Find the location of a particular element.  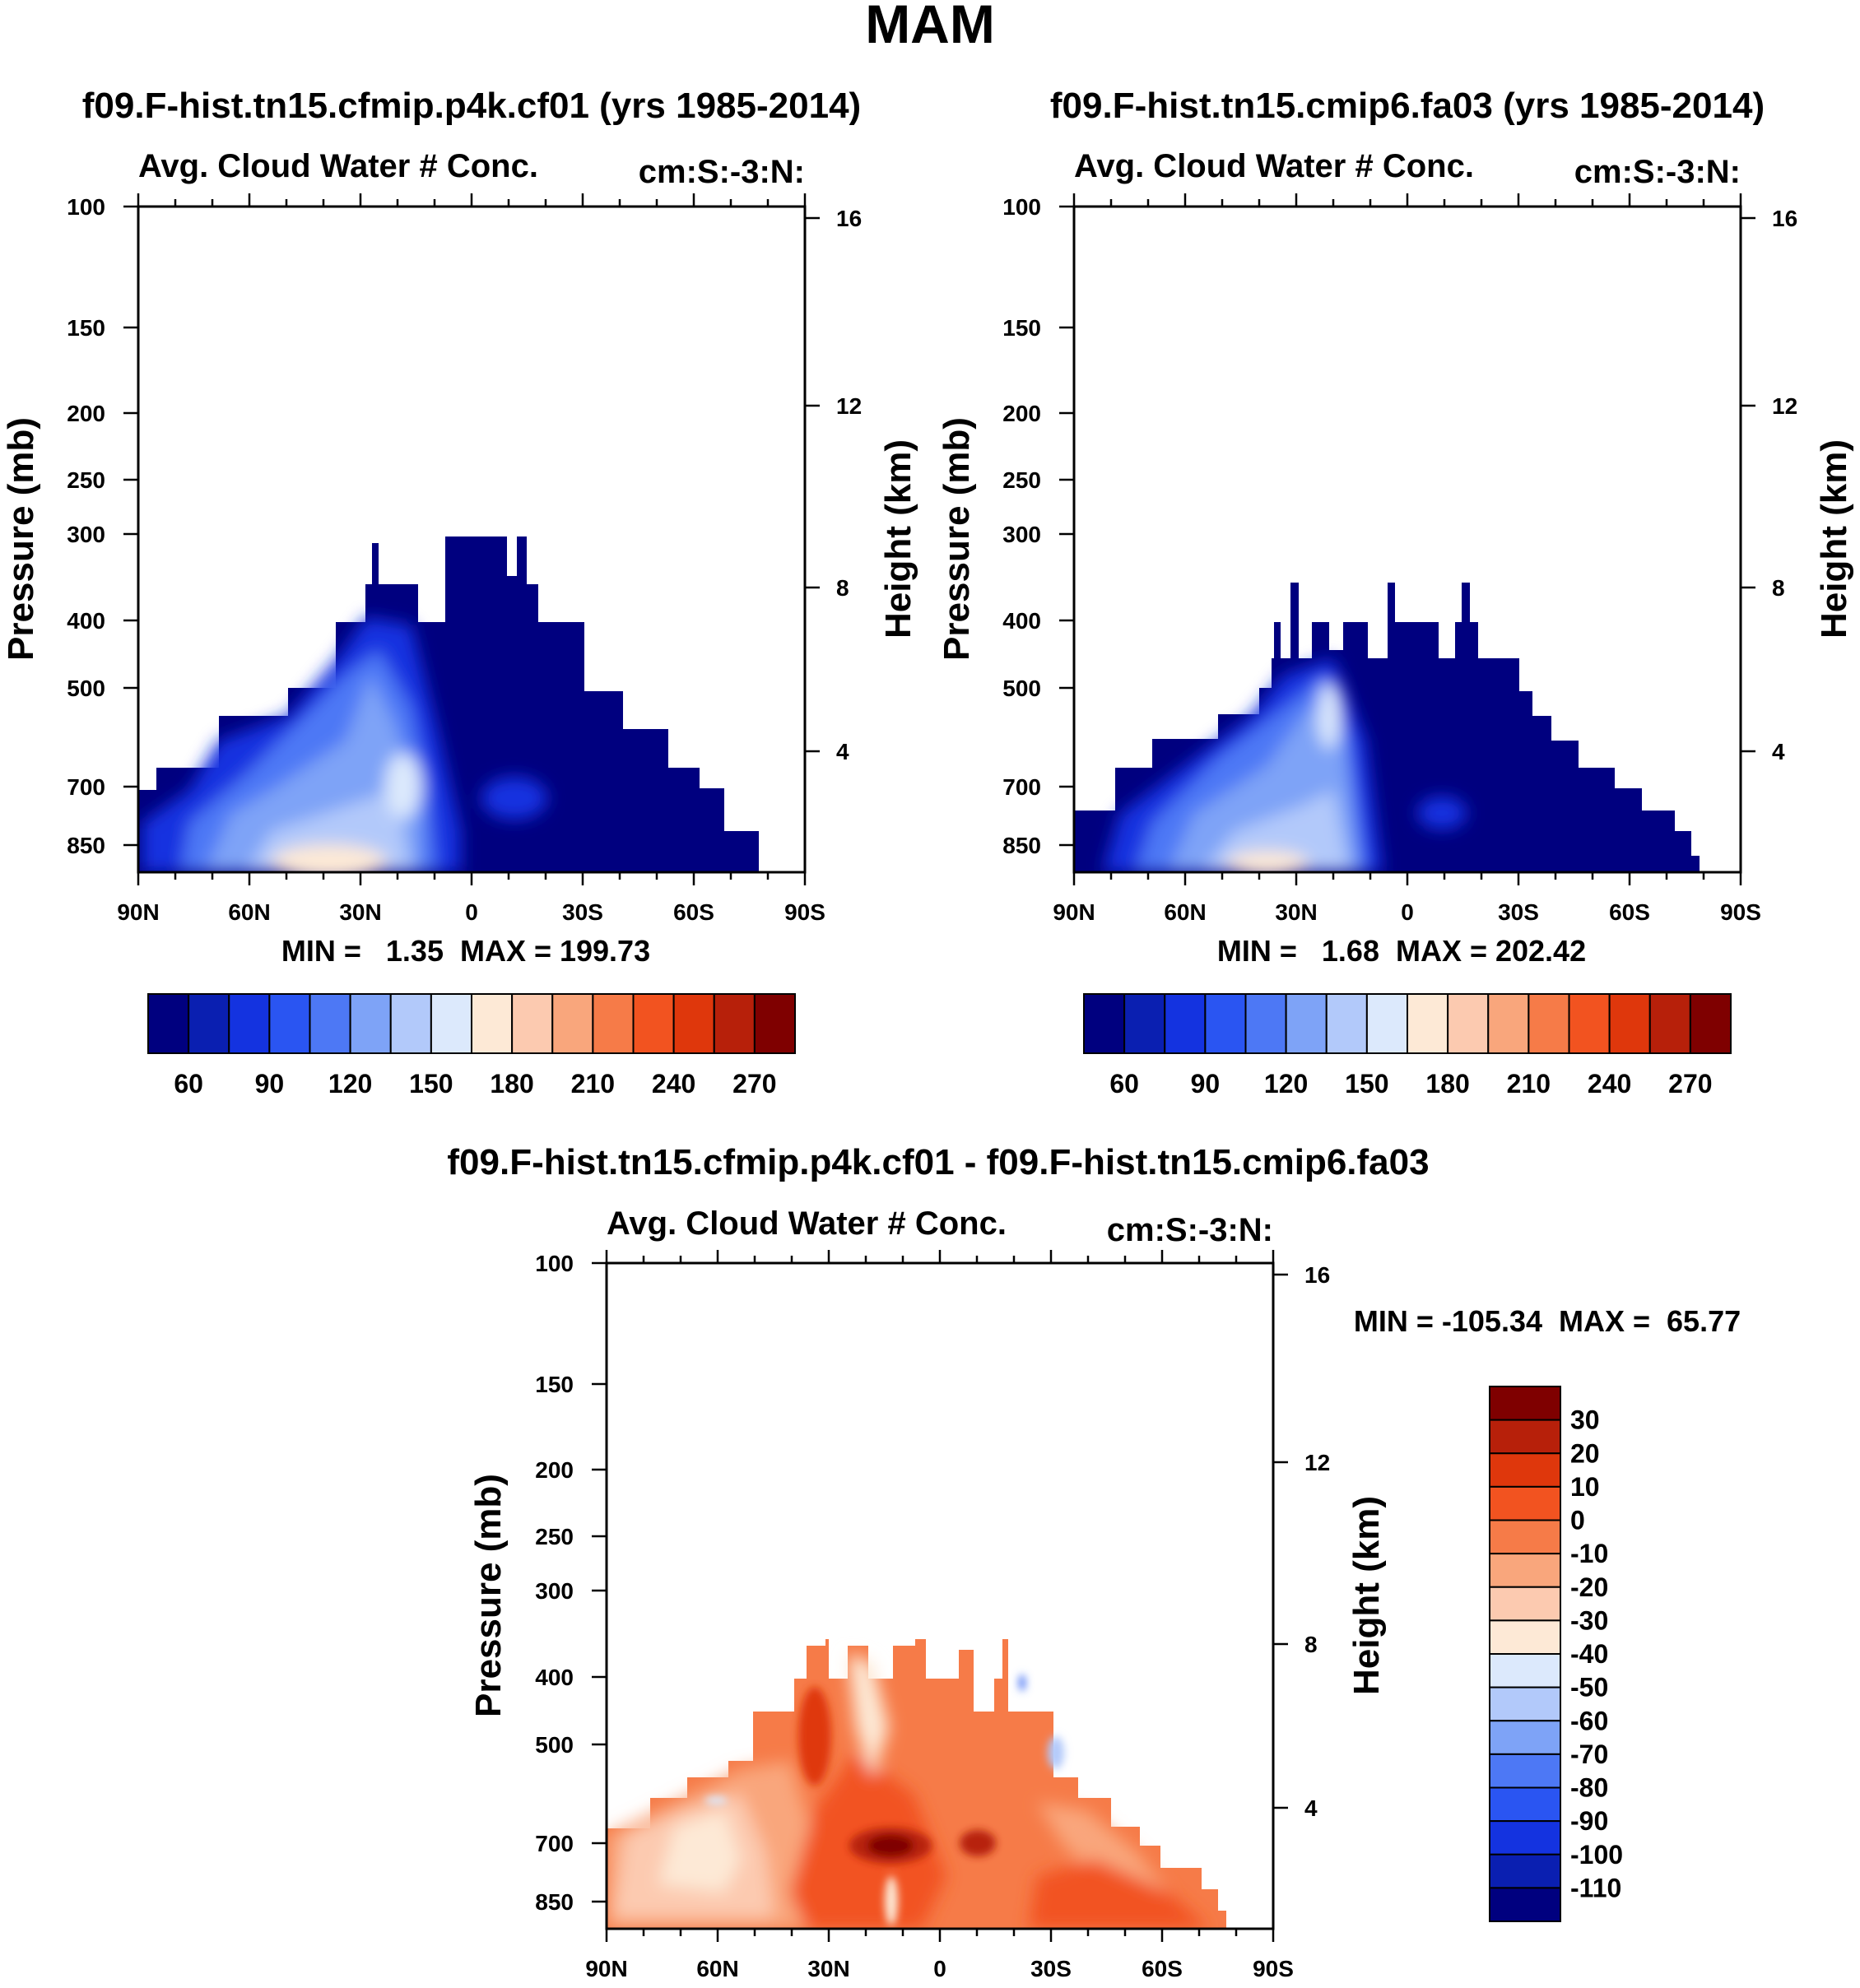

right-subtitle: cm:S:-3:N: is located at coordinates (722, 172).